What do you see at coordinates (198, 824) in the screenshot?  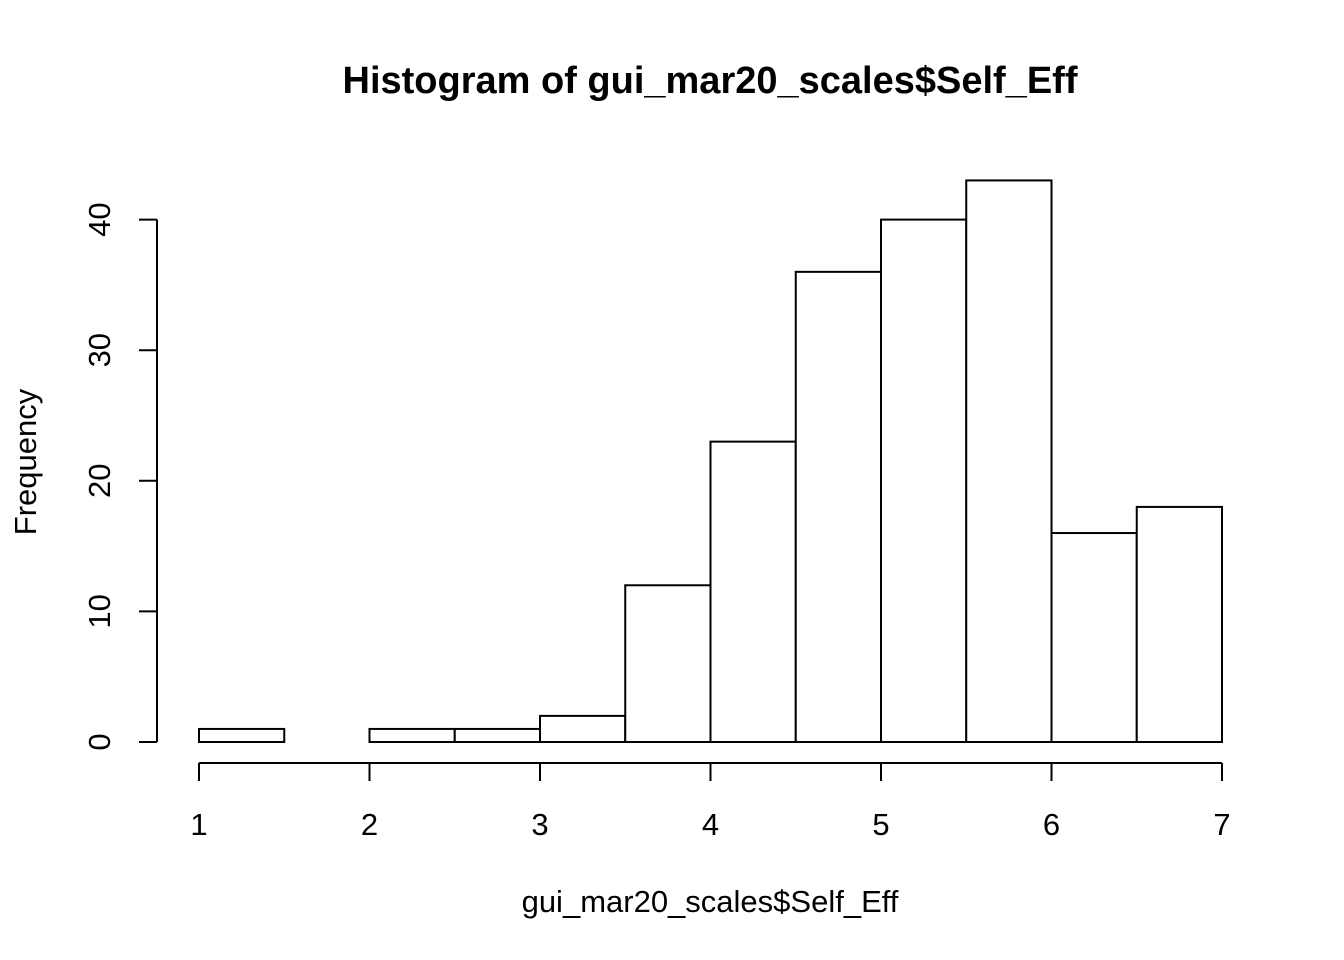 I see `x-tick-label: 1` at bounding box center [198, 824].